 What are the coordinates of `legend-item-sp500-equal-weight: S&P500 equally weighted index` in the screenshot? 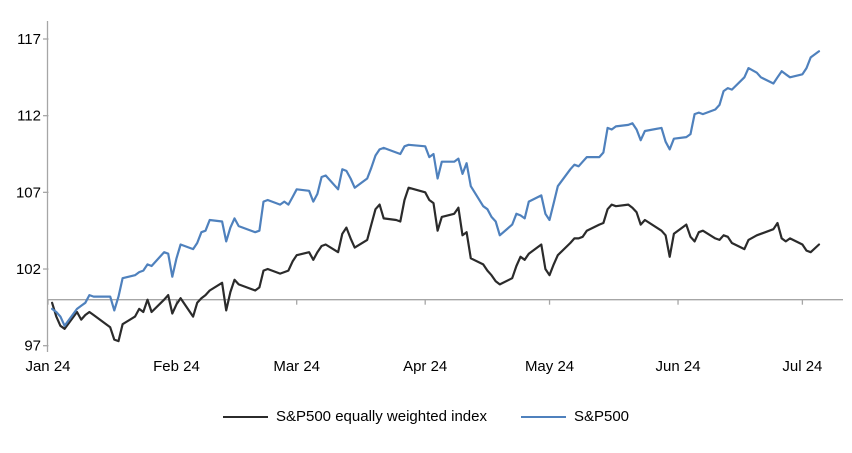 It's located at (354, 416).